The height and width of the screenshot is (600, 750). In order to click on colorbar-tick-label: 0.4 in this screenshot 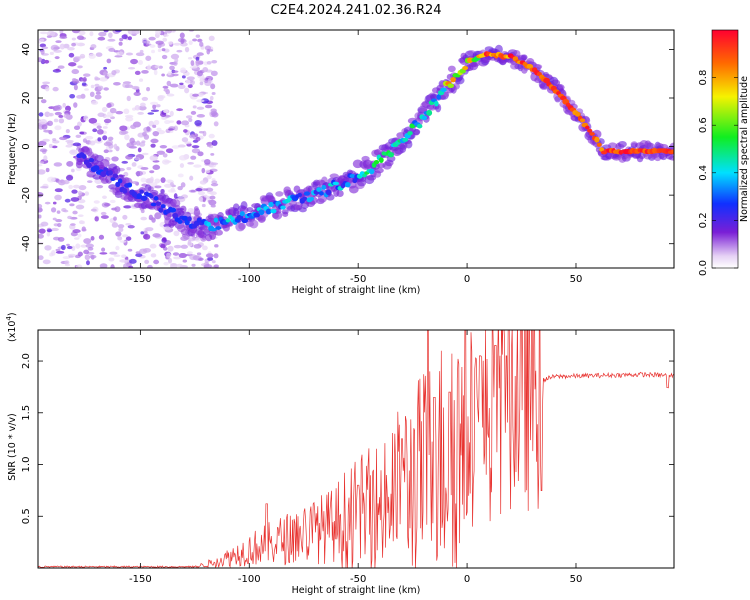, I will do `click(703, 173)`.